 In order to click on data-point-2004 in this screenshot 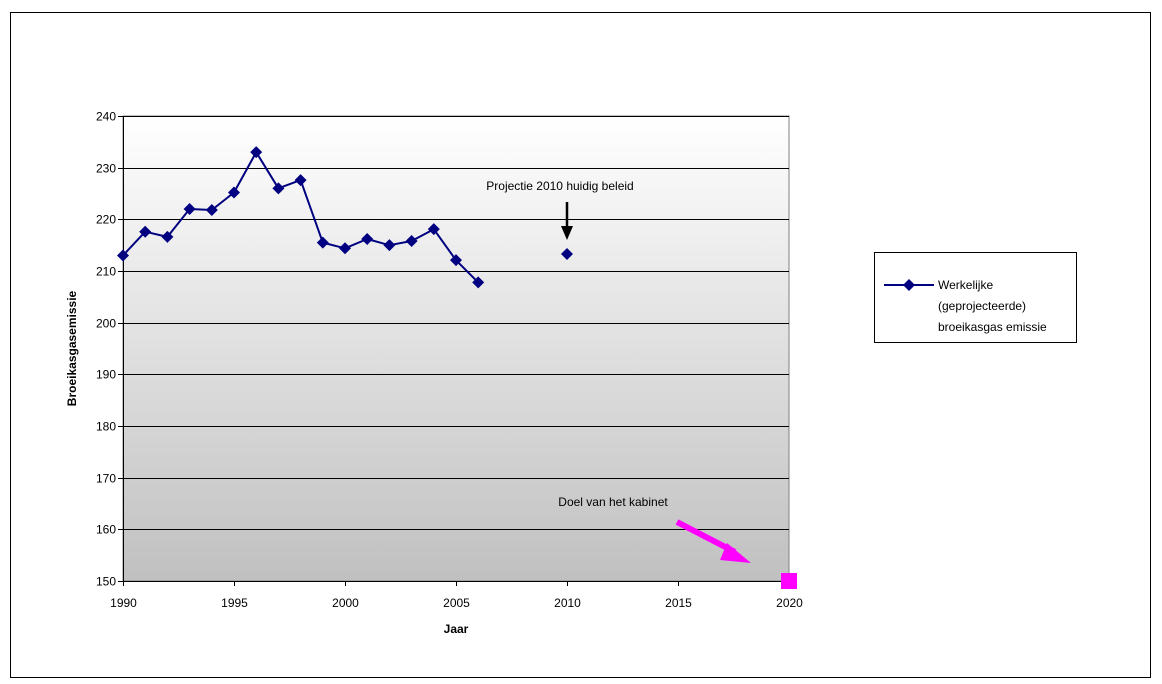, I will do `click(433, 229)`.